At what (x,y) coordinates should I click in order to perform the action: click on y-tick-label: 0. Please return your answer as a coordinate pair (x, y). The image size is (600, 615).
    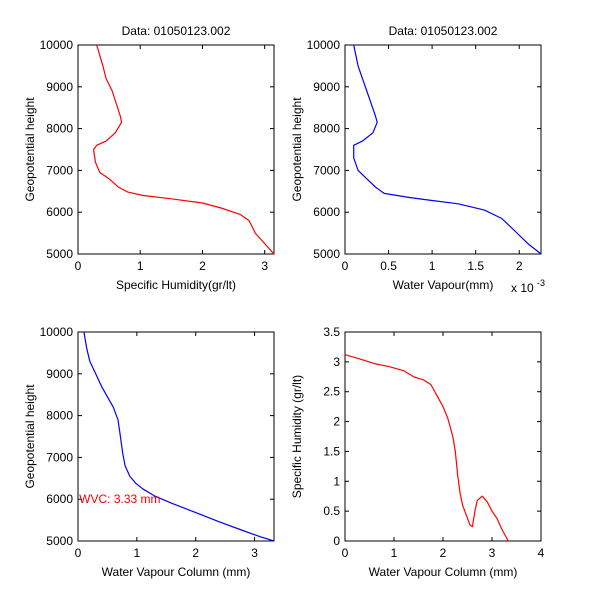
    Looking at the image, I should click on (336, 541).